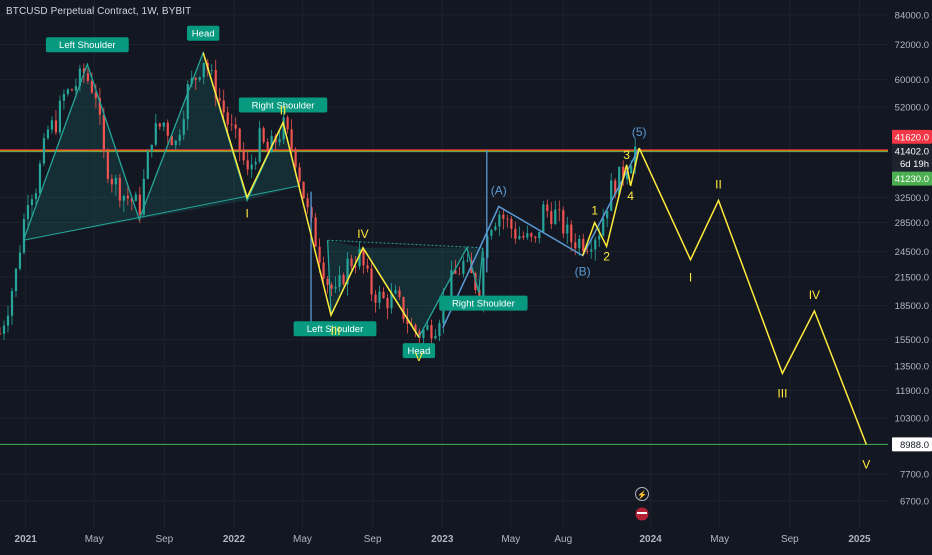  I want to click on wave-corrective-2023, so click(541, 237).